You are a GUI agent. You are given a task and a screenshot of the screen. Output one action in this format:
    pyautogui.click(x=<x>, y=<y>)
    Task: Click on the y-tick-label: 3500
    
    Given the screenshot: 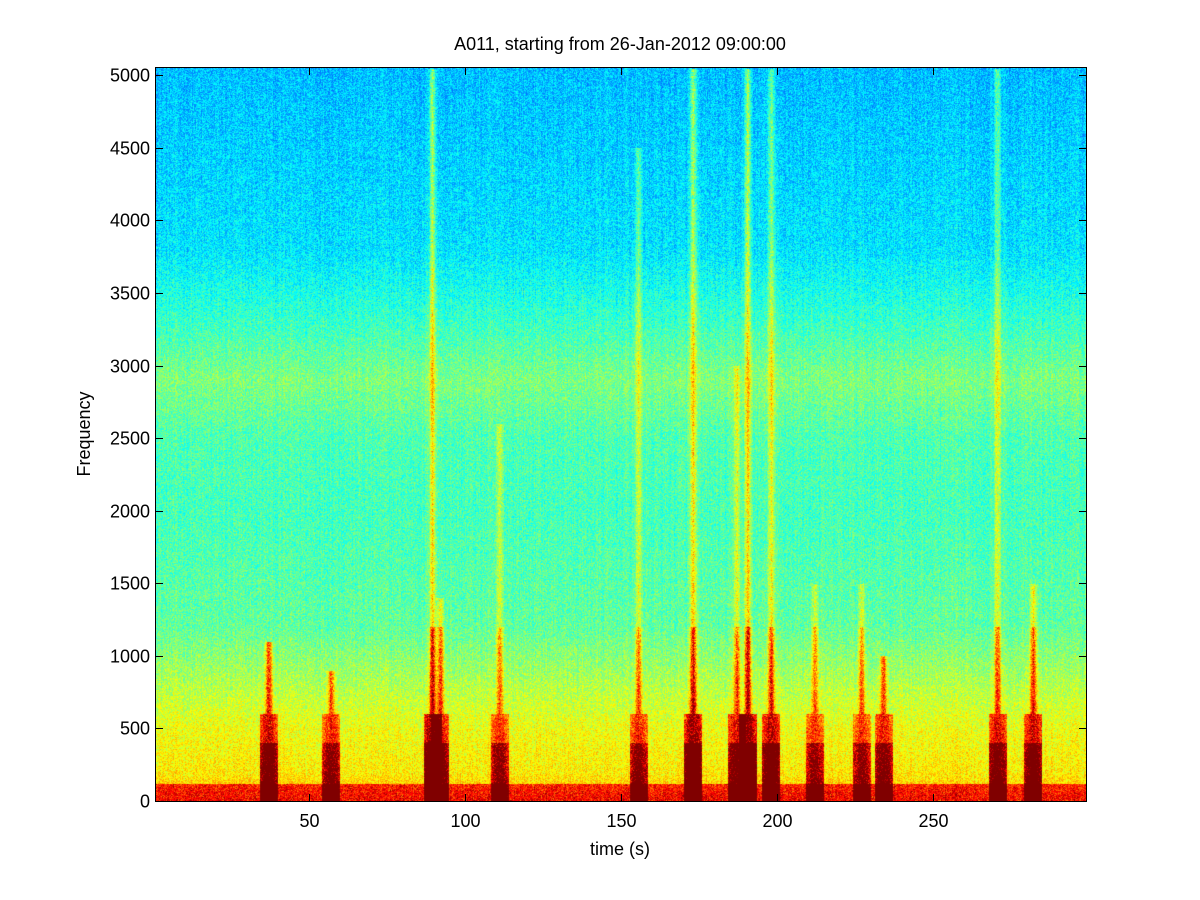 What is the action you would take?
    pyautogui.click(x=130, y=294)
    